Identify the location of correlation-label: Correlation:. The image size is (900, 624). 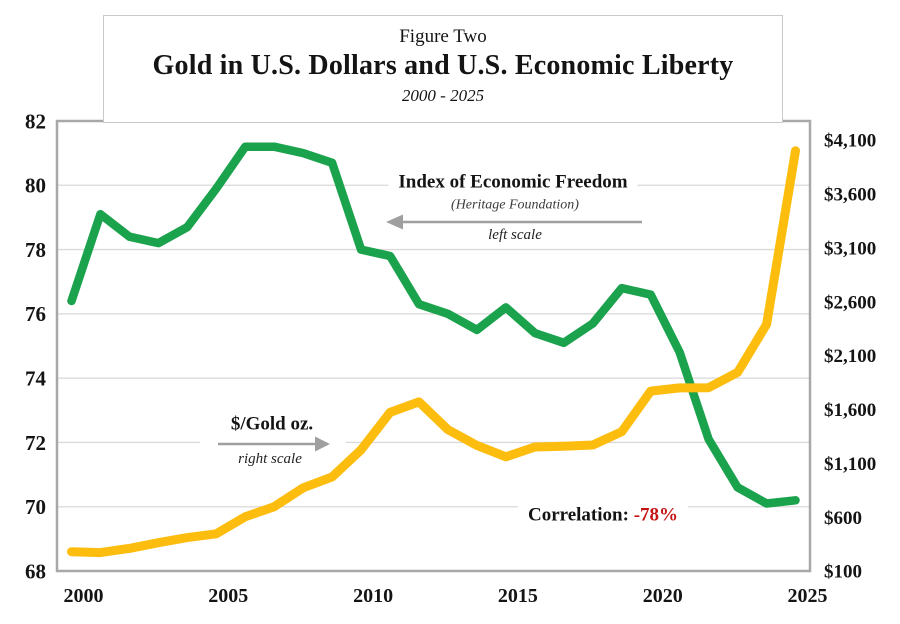
(578, 515).